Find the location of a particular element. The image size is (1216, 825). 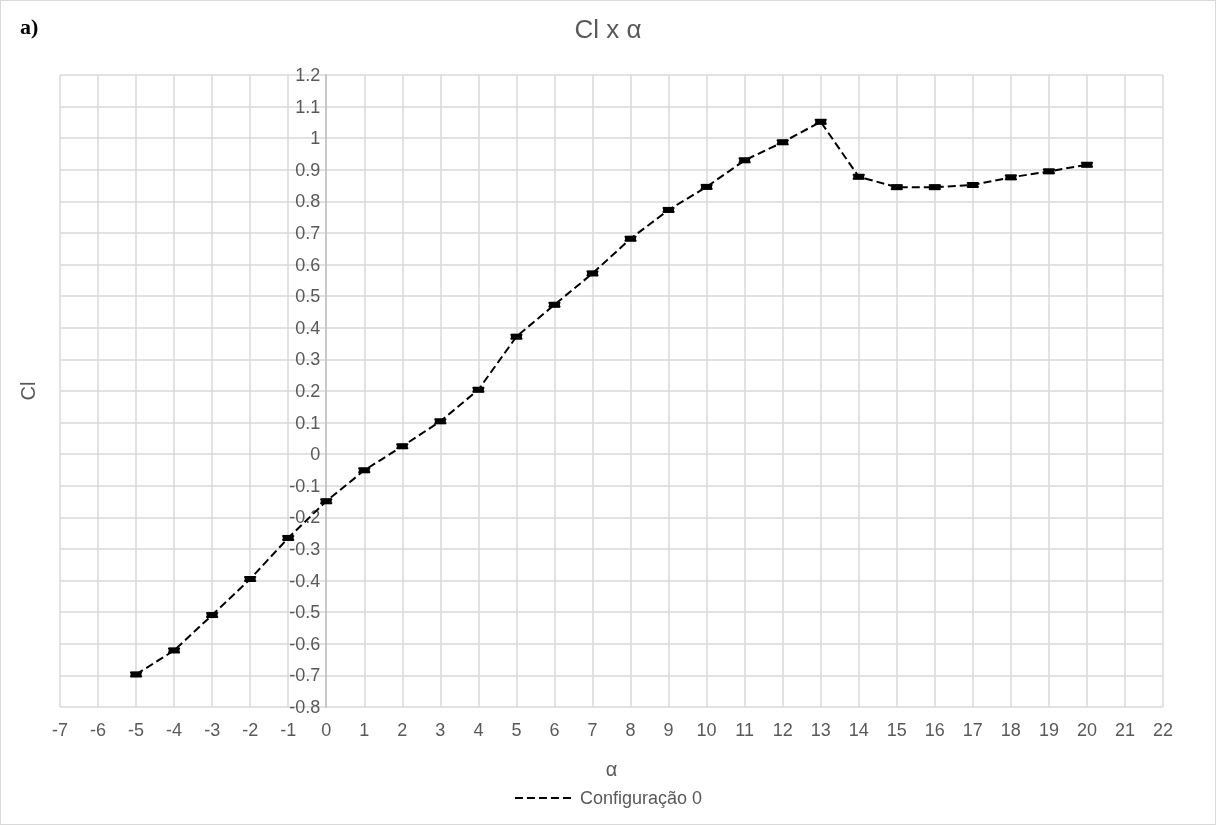

y-tick-label: -0.1 is located at coordinates (305, 485).